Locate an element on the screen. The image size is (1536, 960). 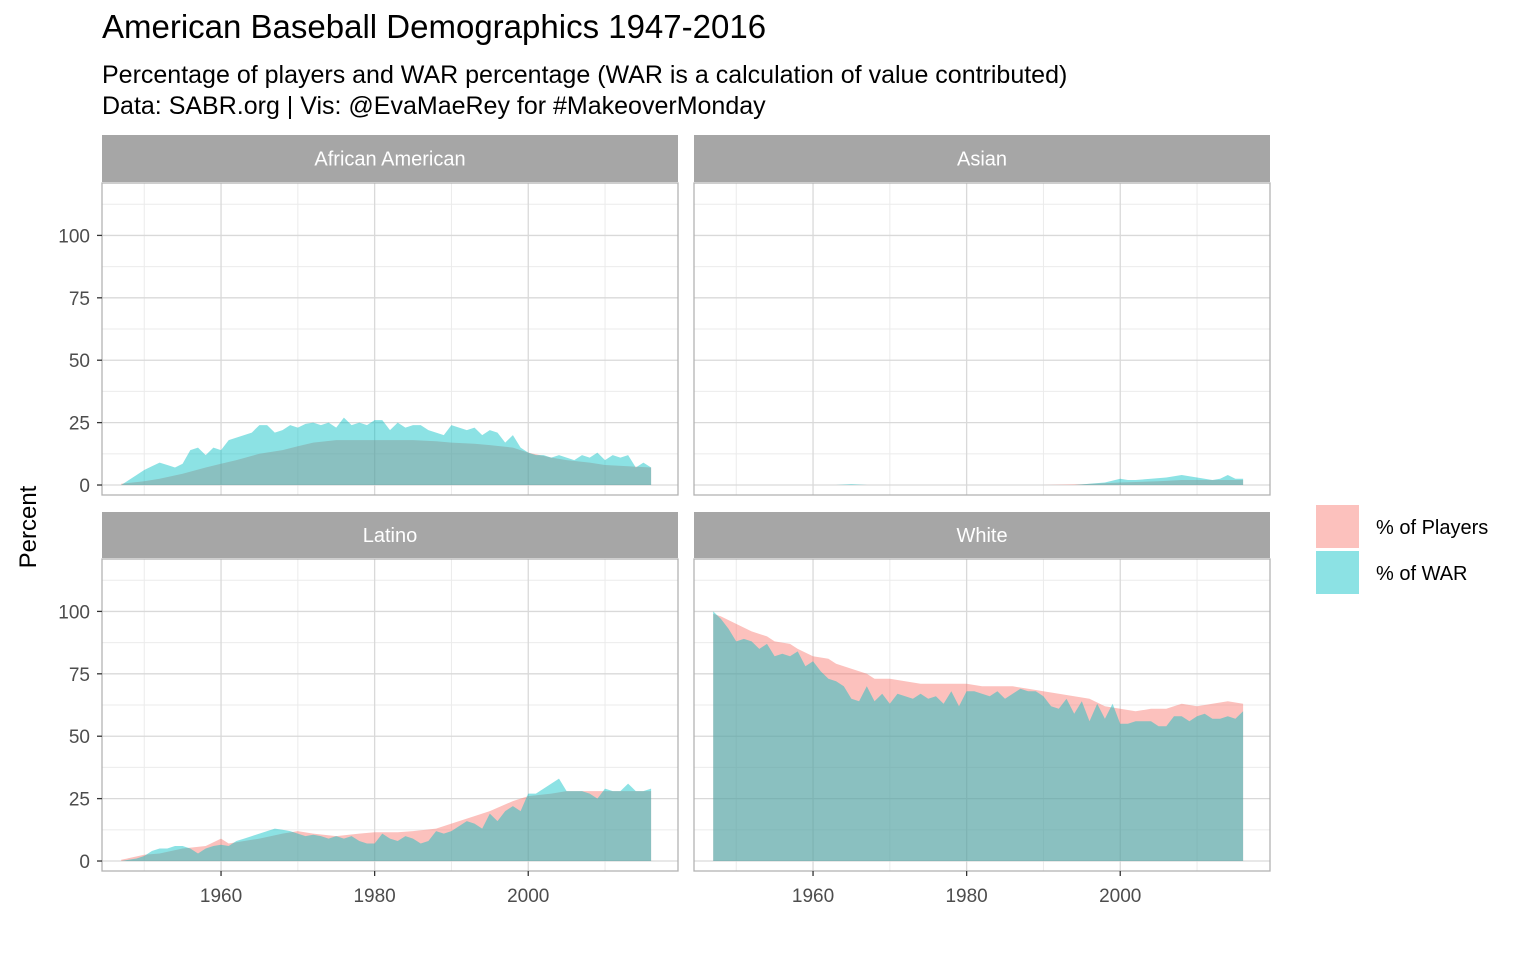
legend-label: % of Players is located at coordinates (1432, 528).